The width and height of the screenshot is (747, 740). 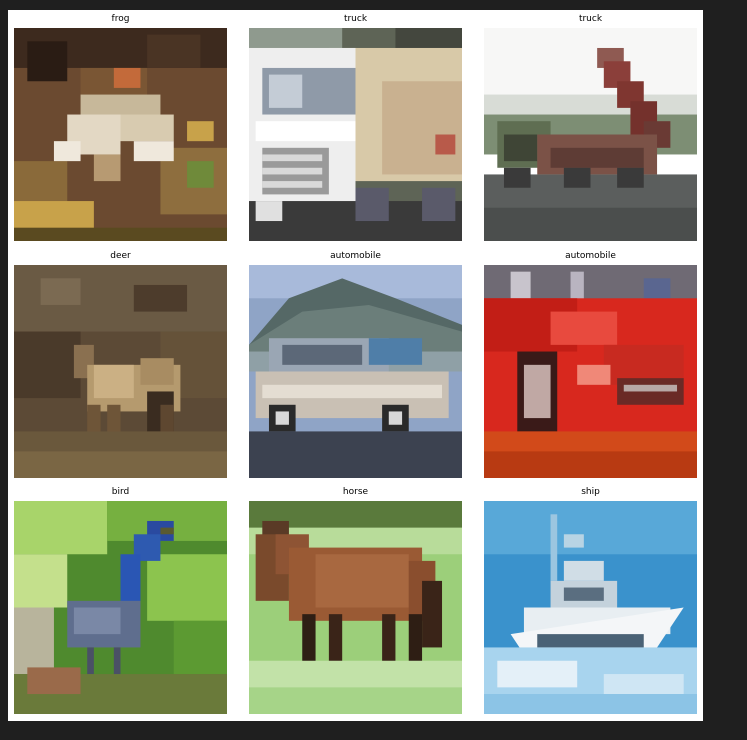 What do you see at coordinates (120, 371) in the screenshot?
I see `deer-image` at bounding box center [120, 371].